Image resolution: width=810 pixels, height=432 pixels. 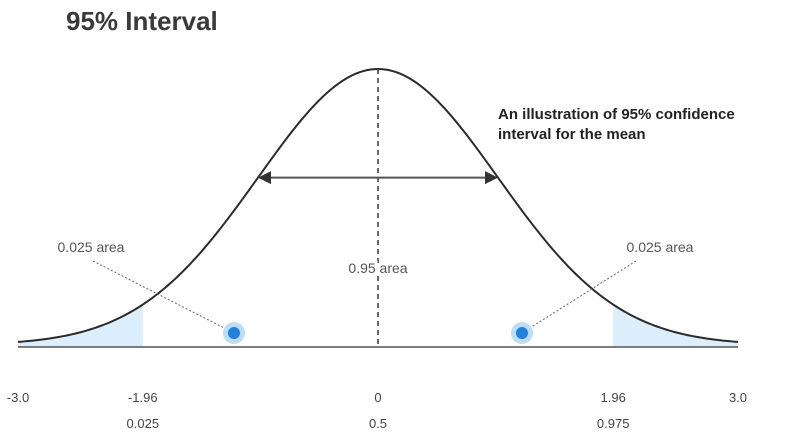 What do you see at coordinates (377, 268) in the screenshot?
I see `center-area-label: 0.95 area` at bounding box center [377, 268].